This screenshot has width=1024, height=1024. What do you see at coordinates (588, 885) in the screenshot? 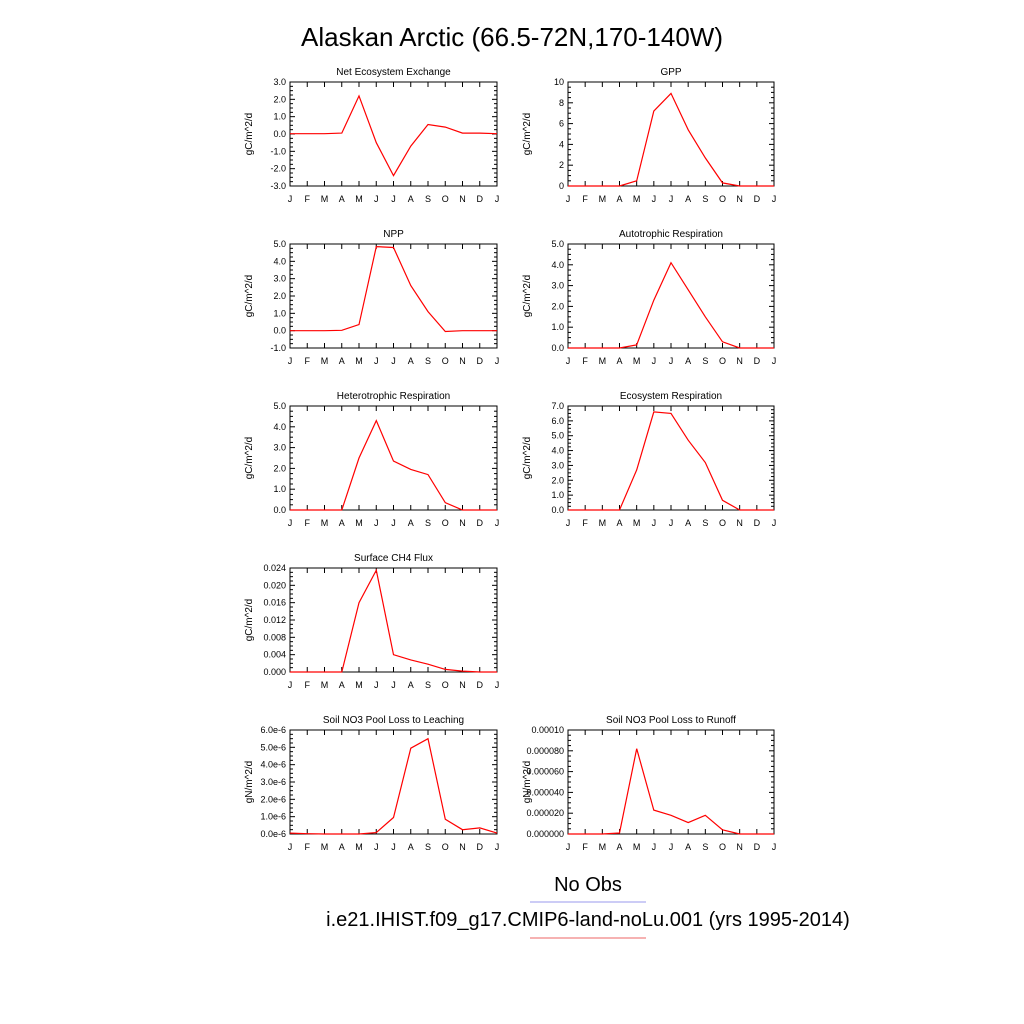
I see `legend-label-no-obs: No Obs` at bounding box center [588, 885].